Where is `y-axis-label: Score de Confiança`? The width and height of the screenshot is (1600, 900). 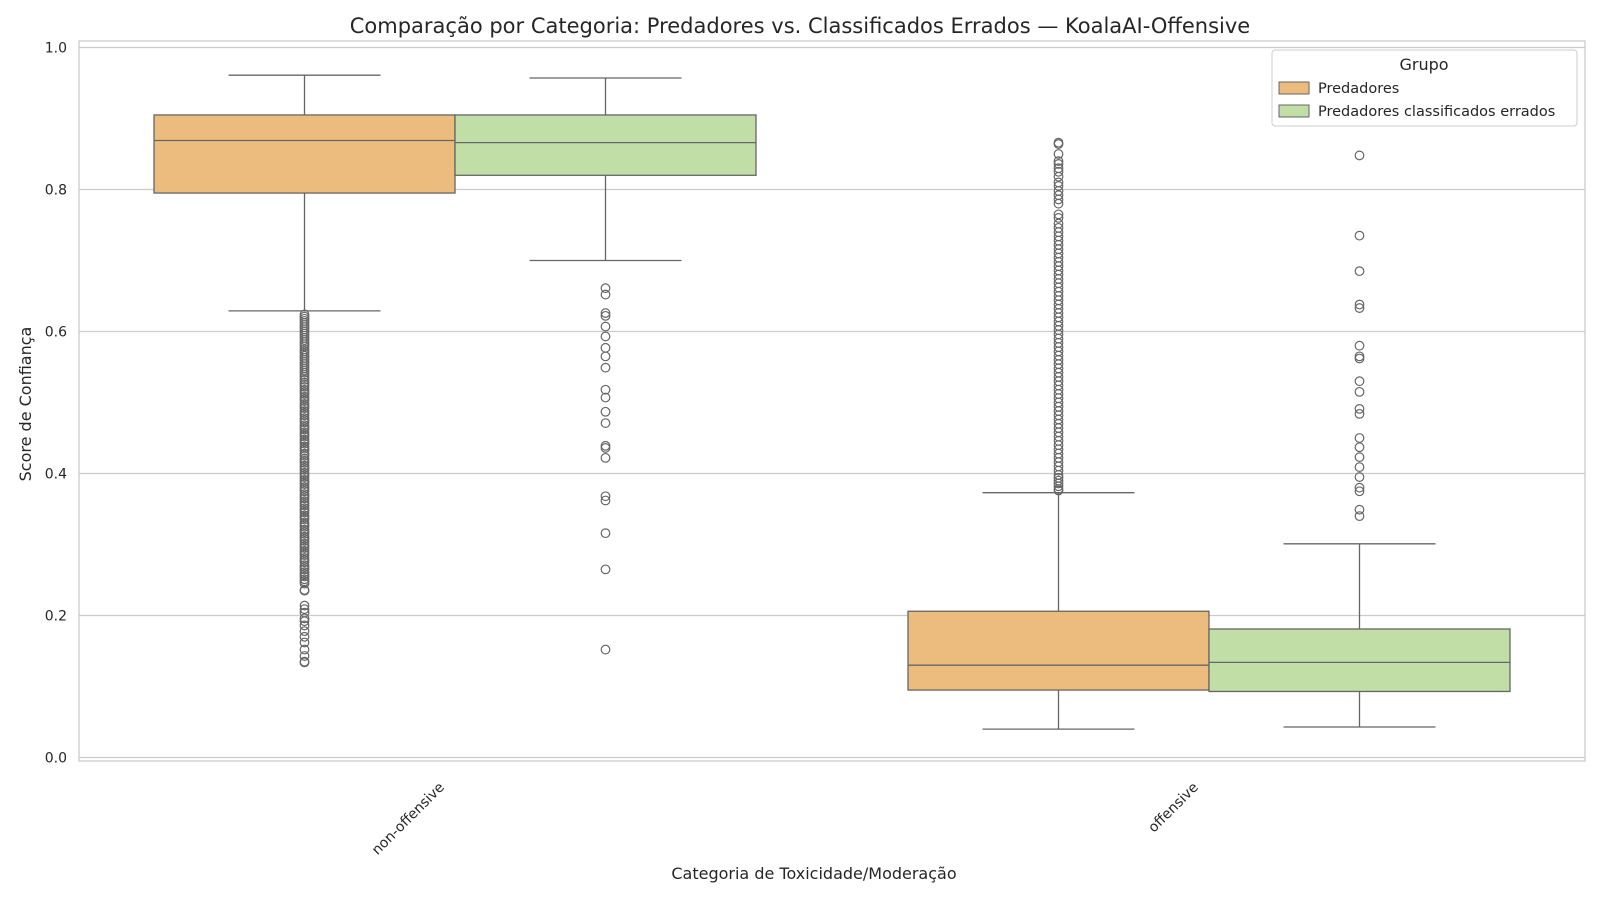 y-axis-label: Score de Confiança is located at coordinates (25, 404).